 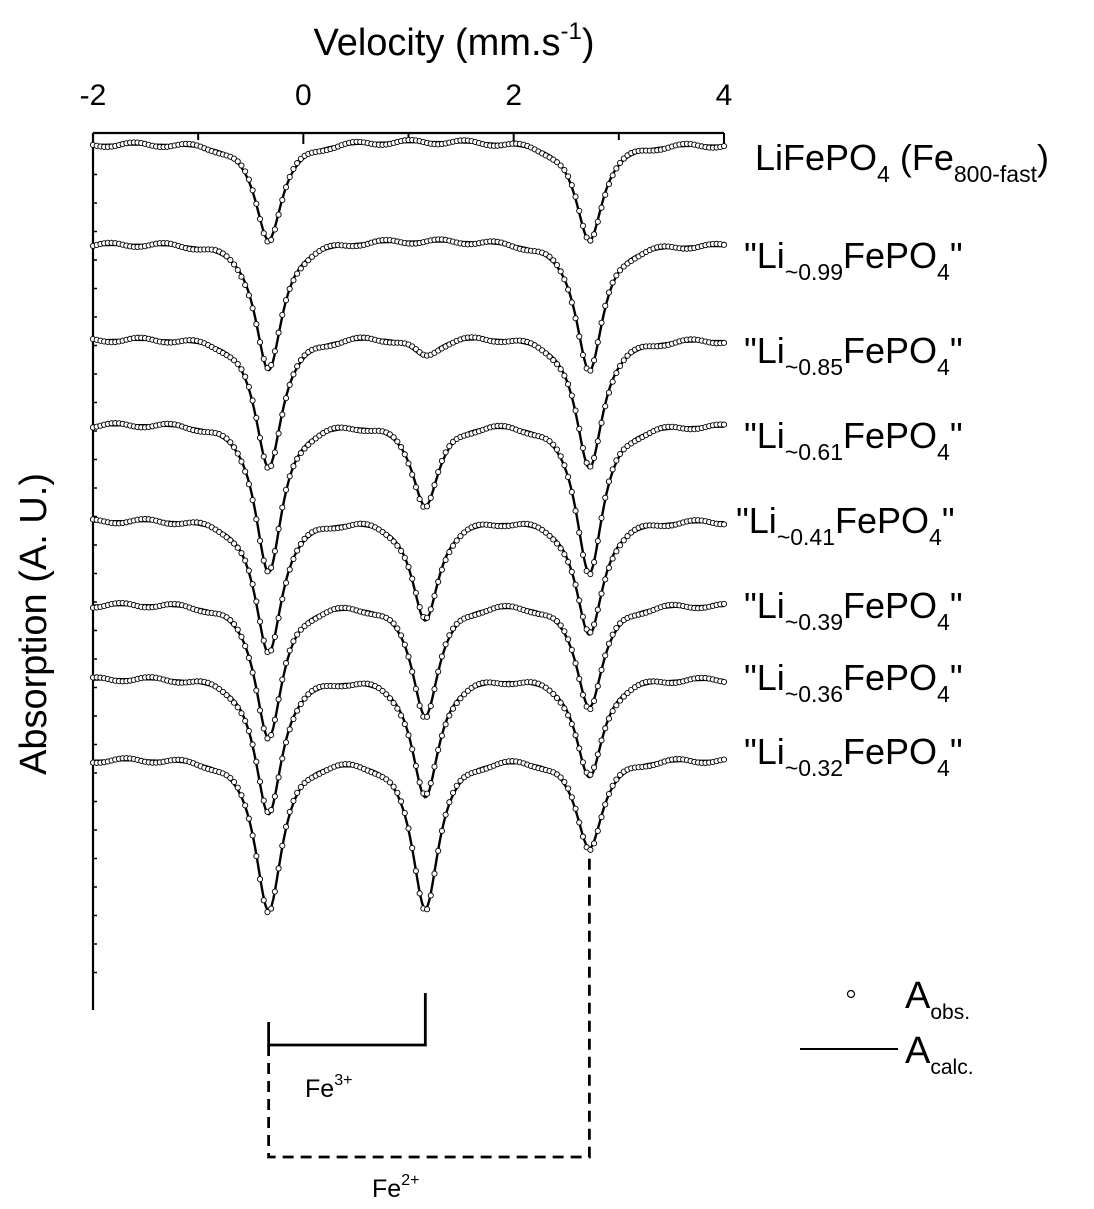 I want to click on legend-obs-label: Aobs., so click(x=937, y=999).